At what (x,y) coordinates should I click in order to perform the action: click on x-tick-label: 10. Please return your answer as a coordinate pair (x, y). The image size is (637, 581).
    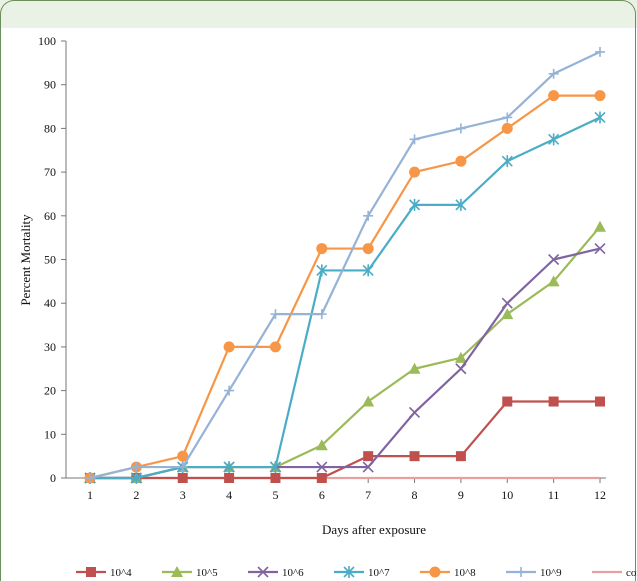
    Looking at the image, I should click on (507, 495).